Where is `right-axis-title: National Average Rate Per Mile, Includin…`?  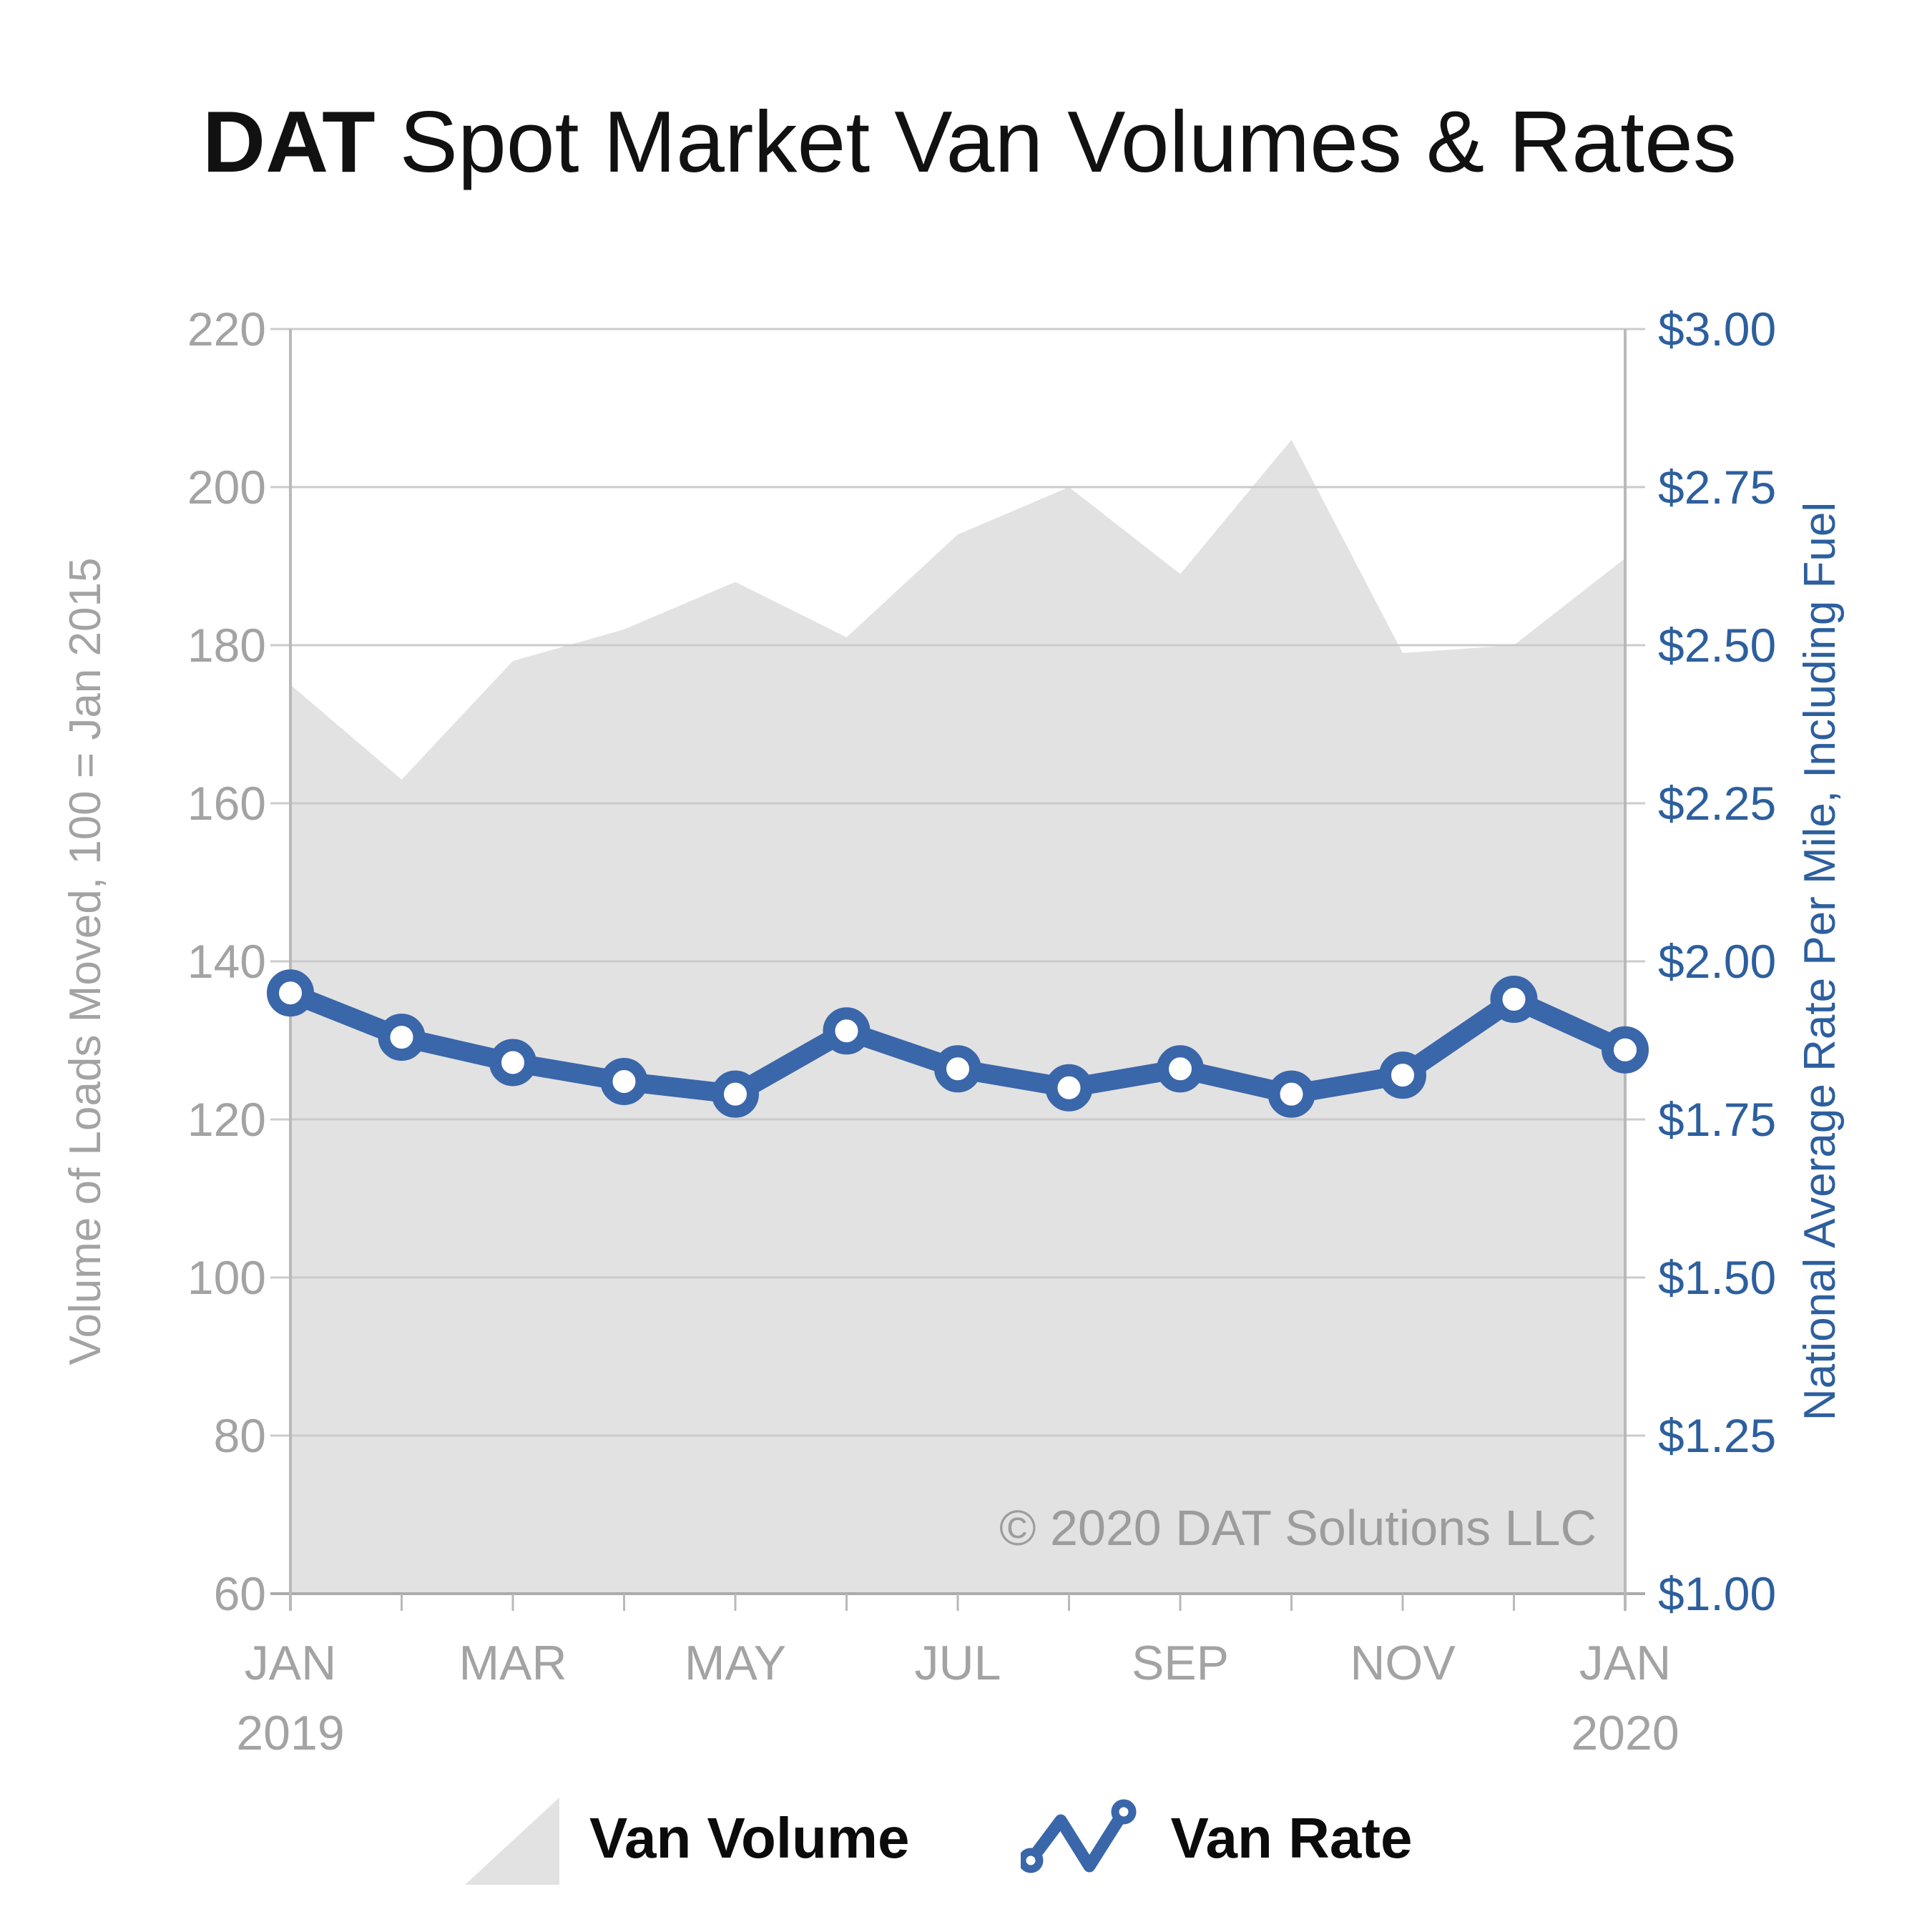 right-axis-title: National Average Rate Per Mile, Includin… is located at coordinates (1820, 962).